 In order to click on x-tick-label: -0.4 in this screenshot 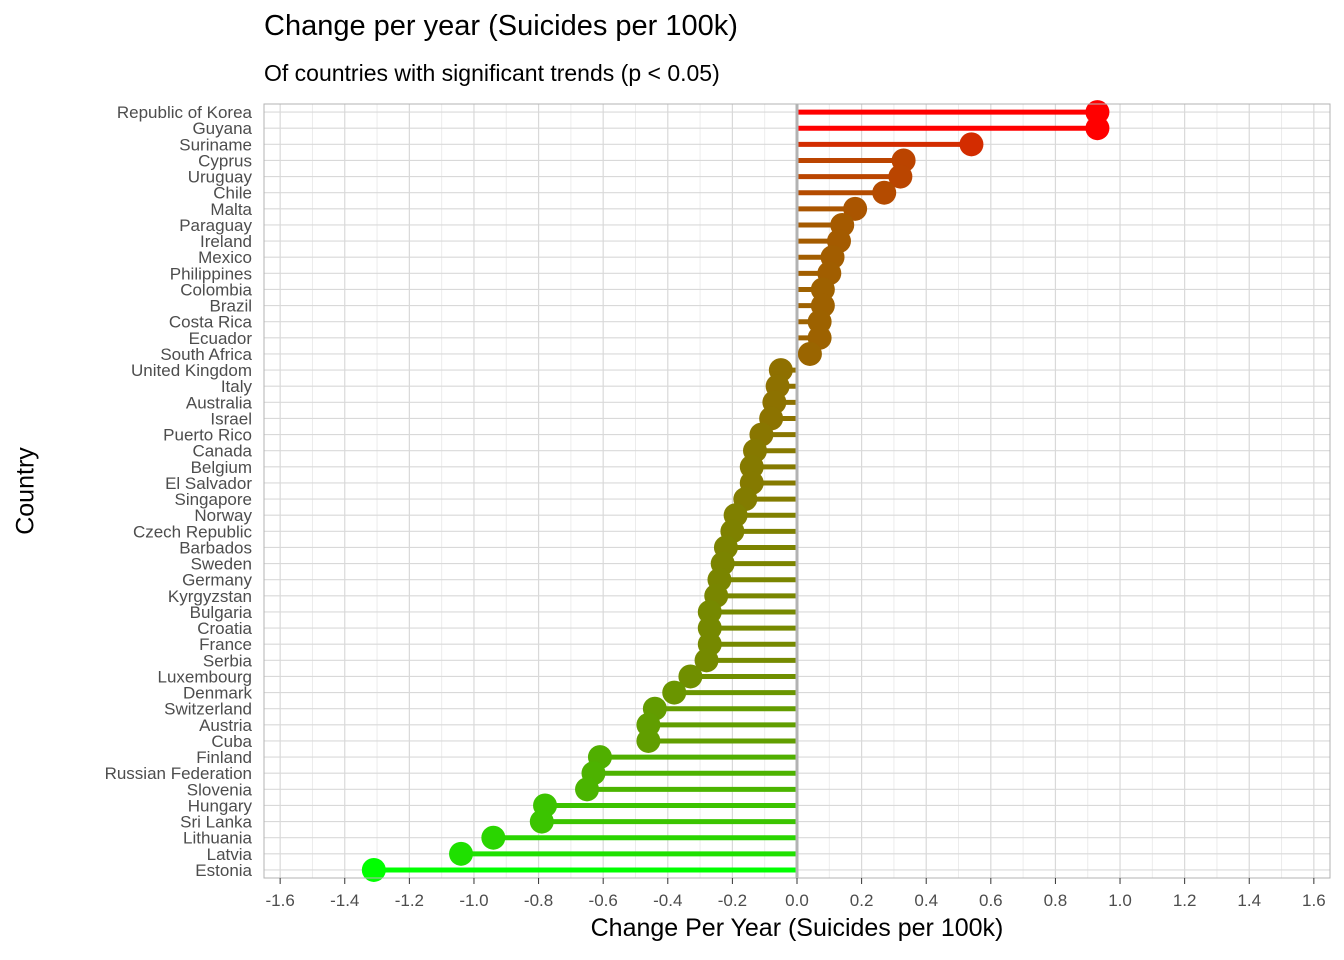, I will do `click(667, 900)`.